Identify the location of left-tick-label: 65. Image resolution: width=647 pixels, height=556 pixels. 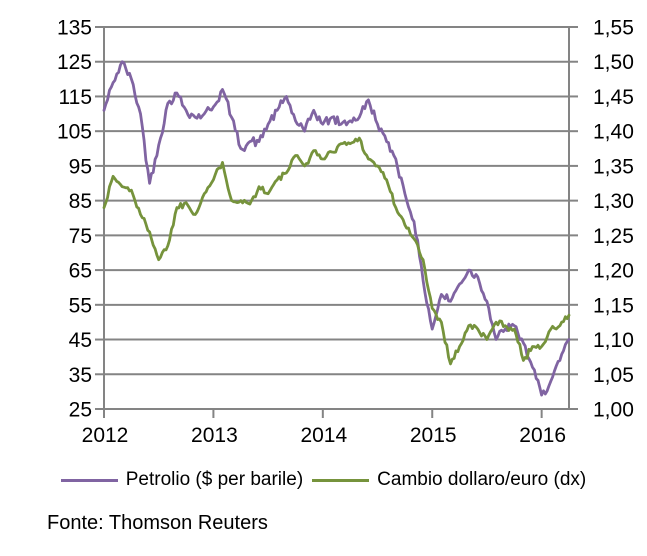
(80, 271).